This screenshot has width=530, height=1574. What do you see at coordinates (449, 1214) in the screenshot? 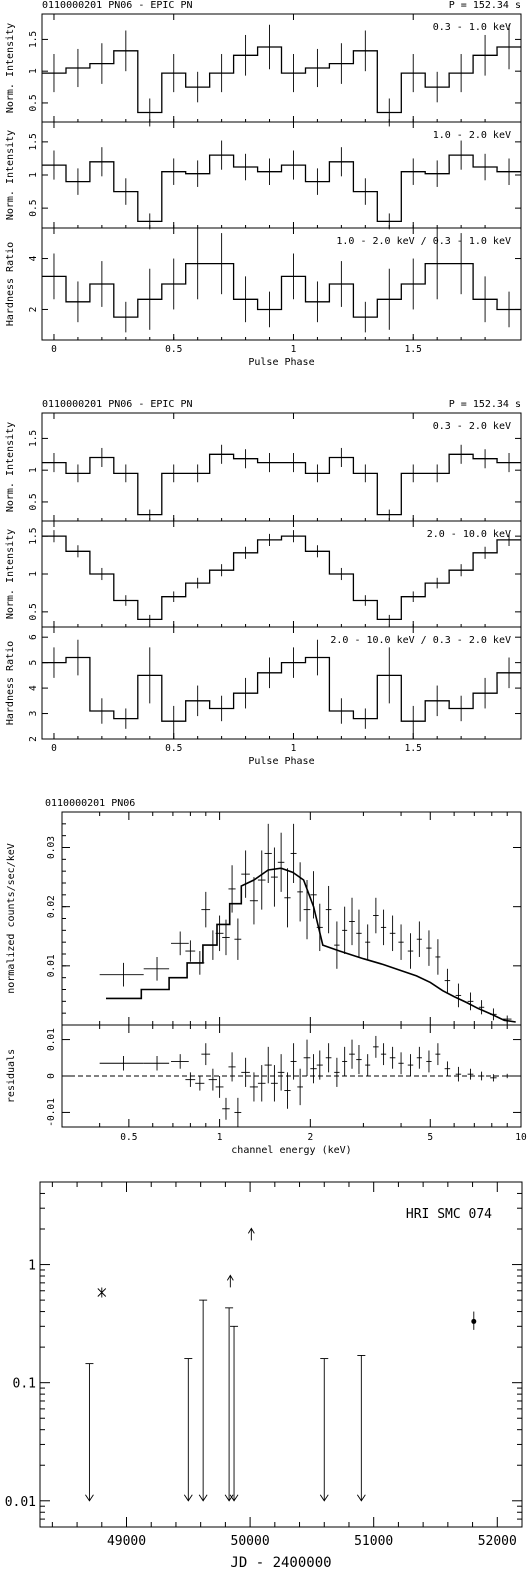
I see `instrument-label: HRI SMC 074` at bounding box center [449, 1214].